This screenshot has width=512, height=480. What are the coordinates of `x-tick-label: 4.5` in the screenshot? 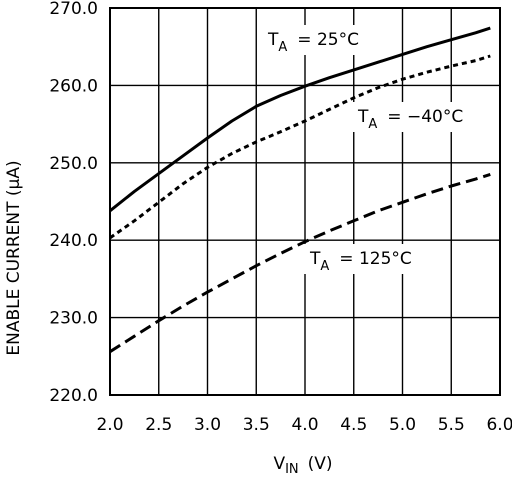 It's located at (353, 425).